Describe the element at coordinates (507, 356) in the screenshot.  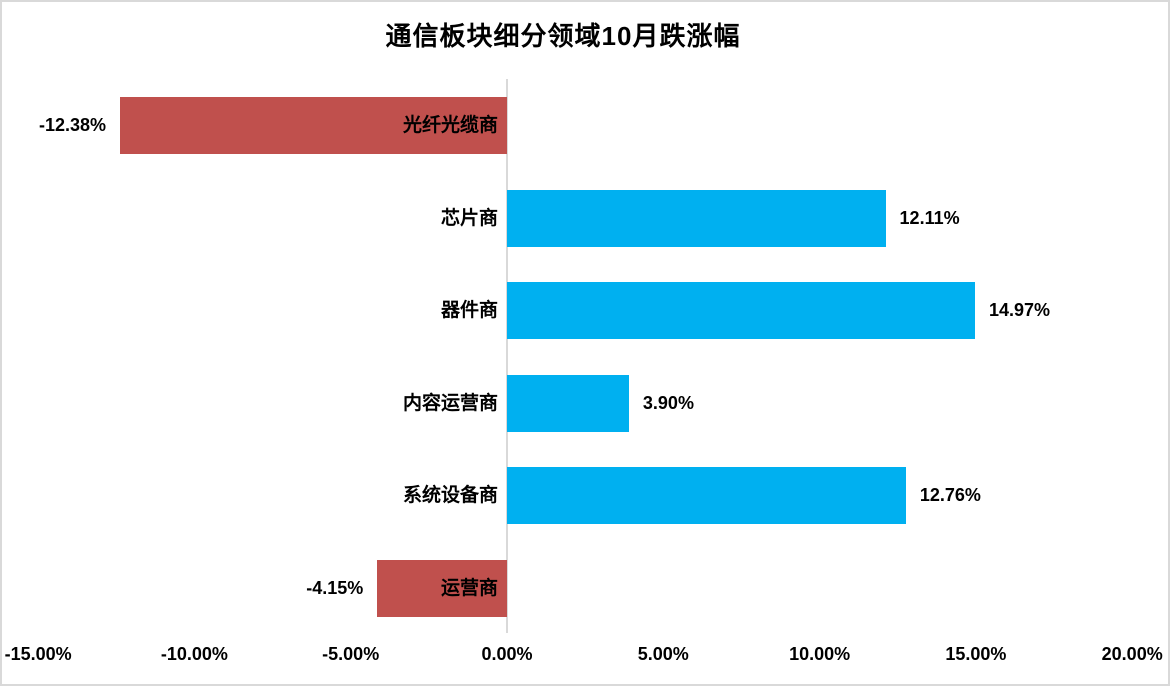
I see `zero-axis-line` at that location.